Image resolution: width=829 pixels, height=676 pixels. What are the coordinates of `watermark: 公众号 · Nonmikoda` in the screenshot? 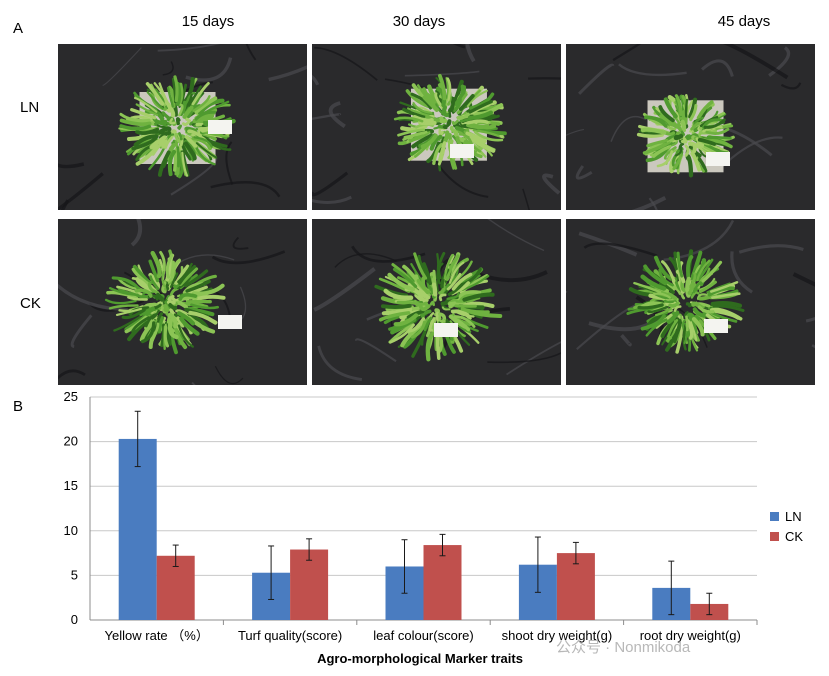 It's located at (623, 647).